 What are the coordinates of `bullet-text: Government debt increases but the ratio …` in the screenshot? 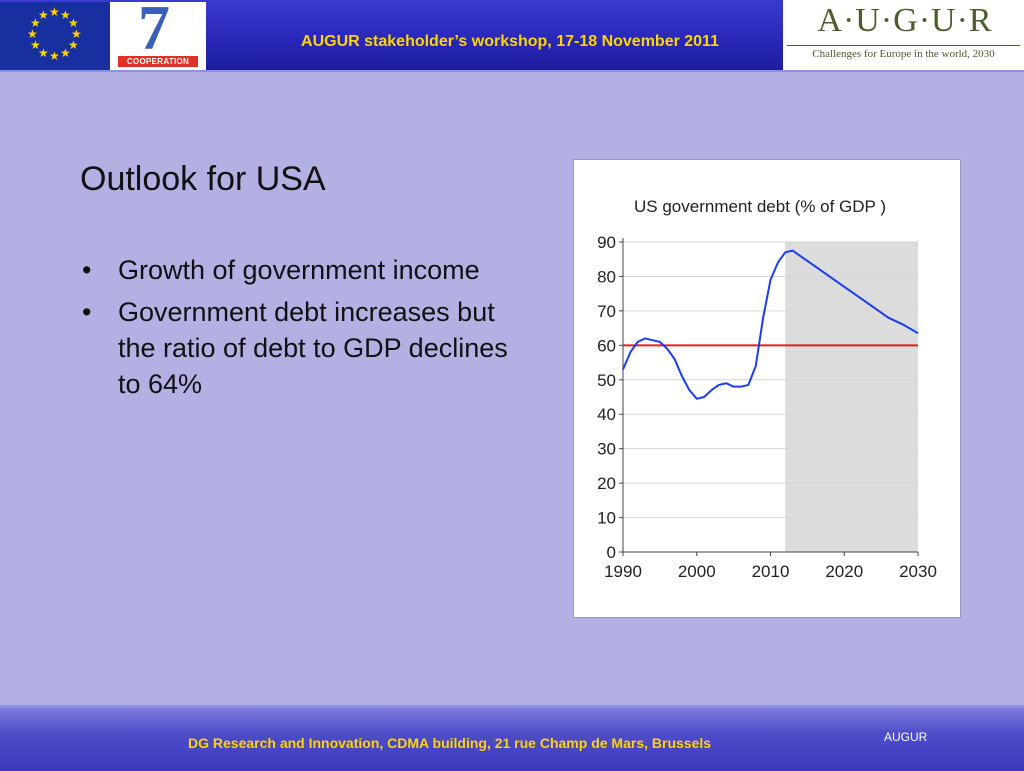 It's located at (313, 348).